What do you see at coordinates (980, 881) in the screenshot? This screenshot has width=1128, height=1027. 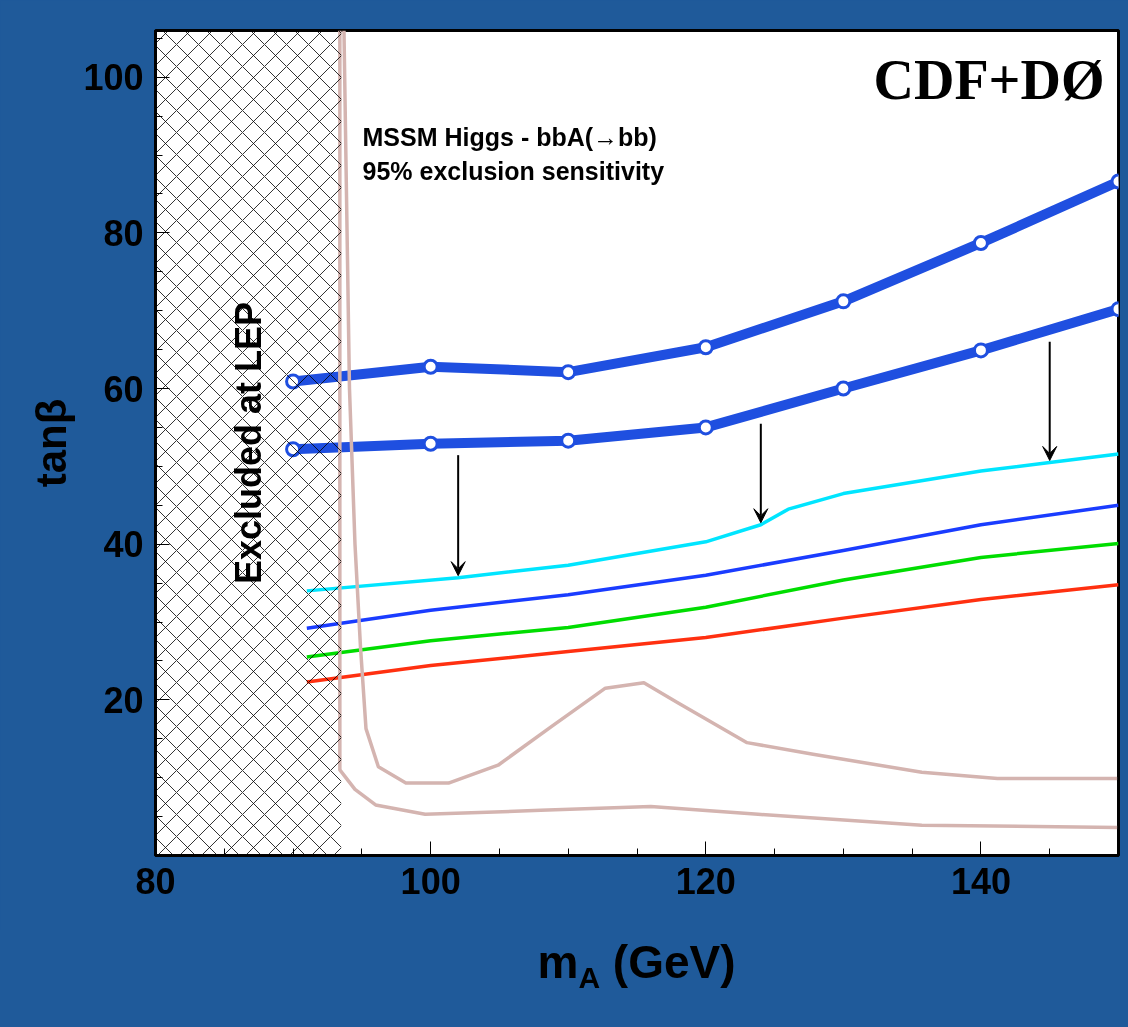 I see `x-tick-label: 140` at bounding box center [980, 881].